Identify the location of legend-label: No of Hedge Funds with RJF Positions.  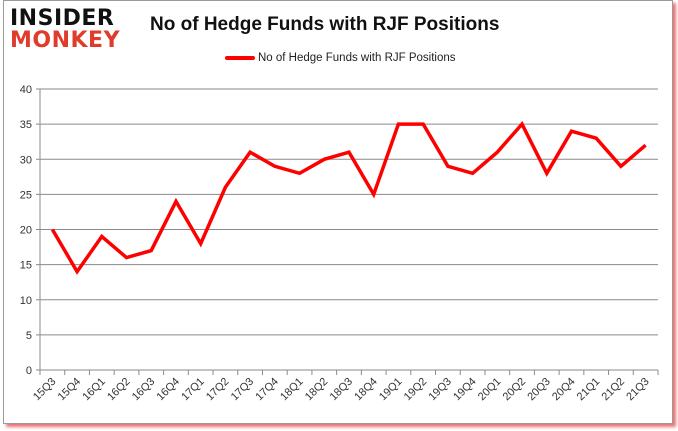
(357, 58).